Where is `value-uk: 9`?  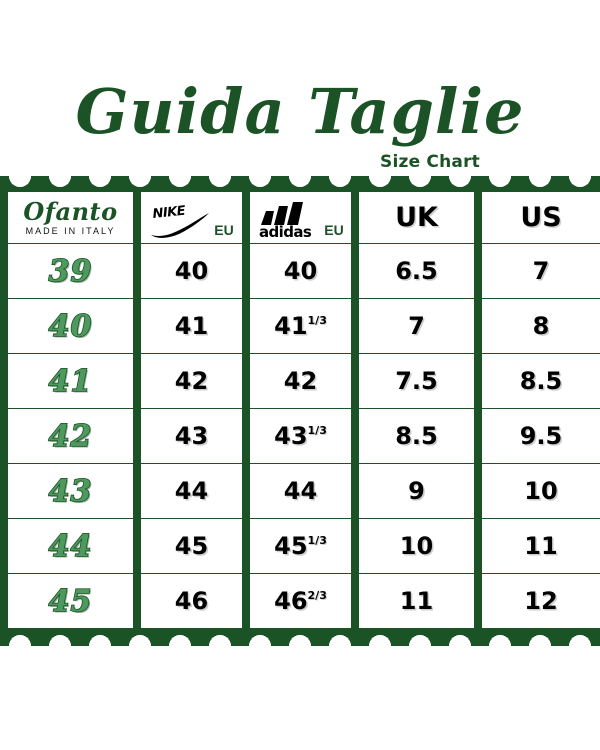
value-uk: 9 is located at coordinates (416, 491).